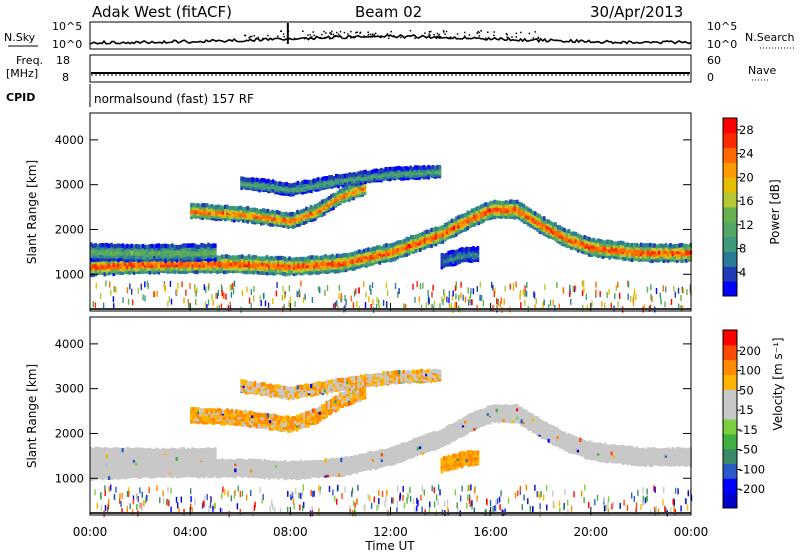  I want to click on freq-tick-bottom: 8, so click(65, 77).